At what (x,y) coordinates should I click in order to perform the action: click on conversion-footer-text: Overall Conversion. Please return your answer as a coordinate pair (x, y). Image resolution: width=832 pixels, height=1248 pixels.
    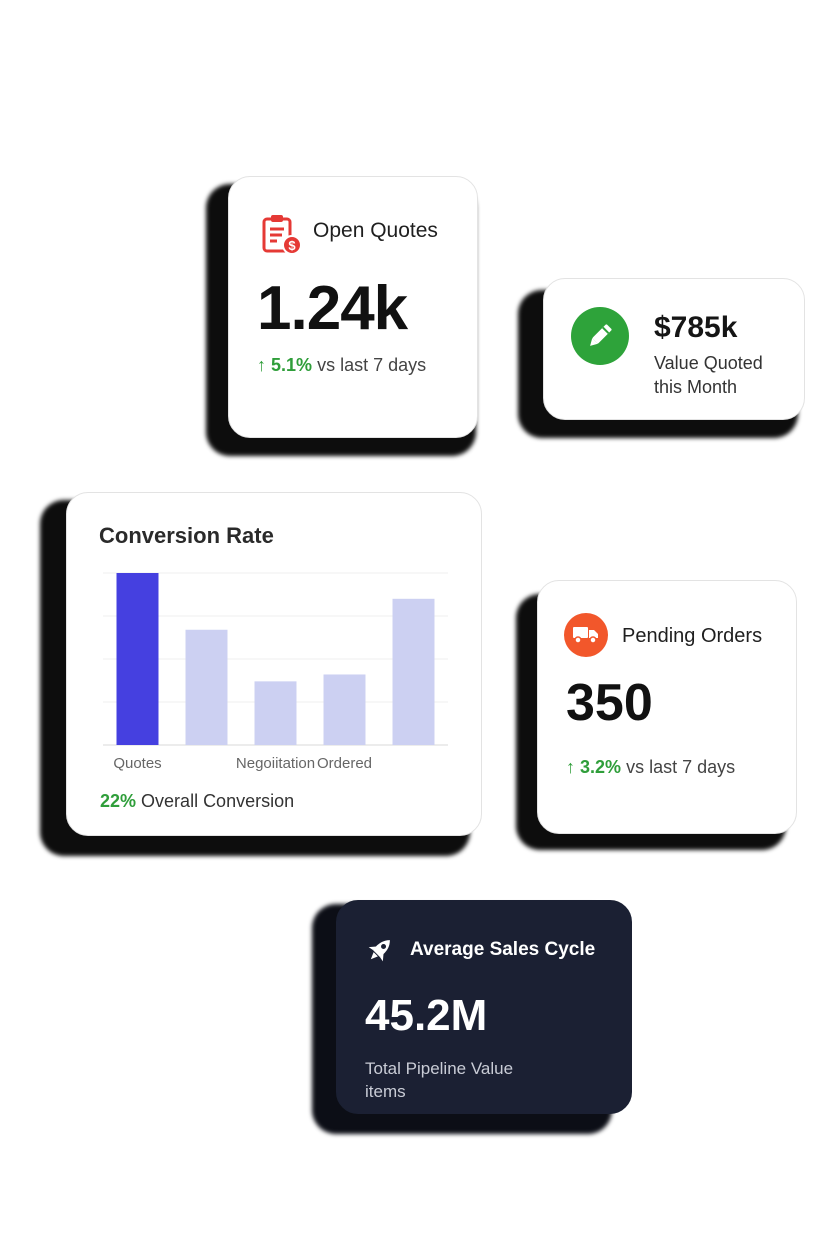
    Looking at the image, I should click on (218, 801).